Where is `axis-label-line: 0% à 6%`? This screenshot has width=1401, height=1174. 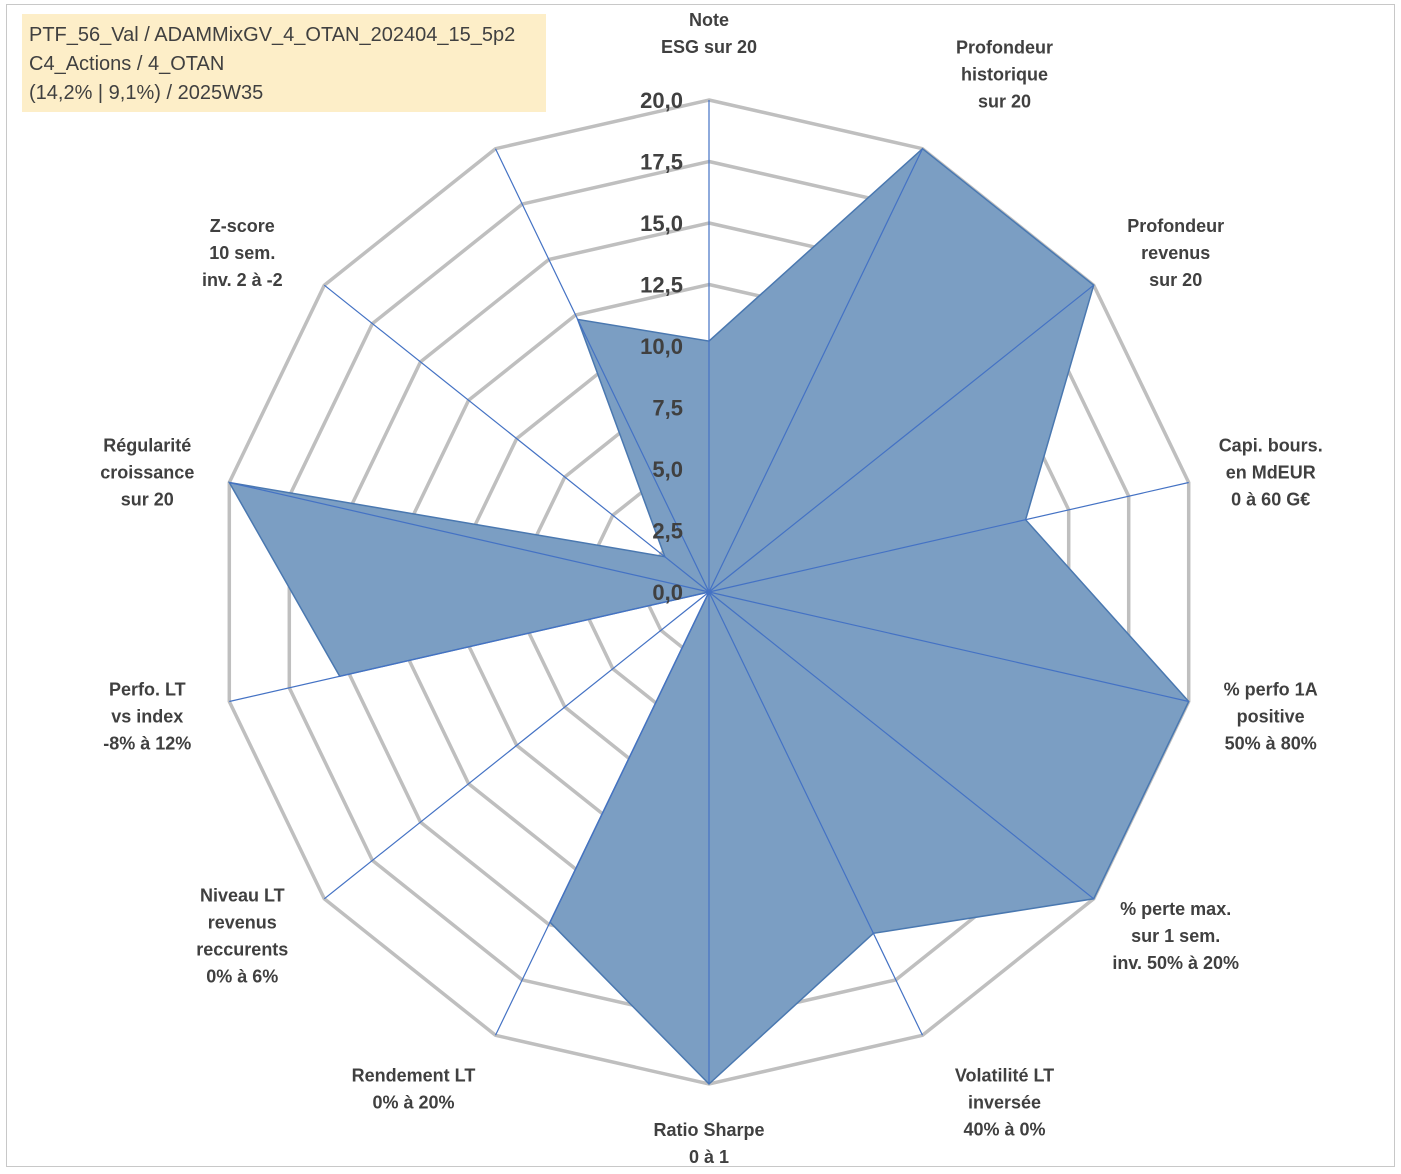 axis-label-line: 0% à 6% is located at coordinates (242, 977).